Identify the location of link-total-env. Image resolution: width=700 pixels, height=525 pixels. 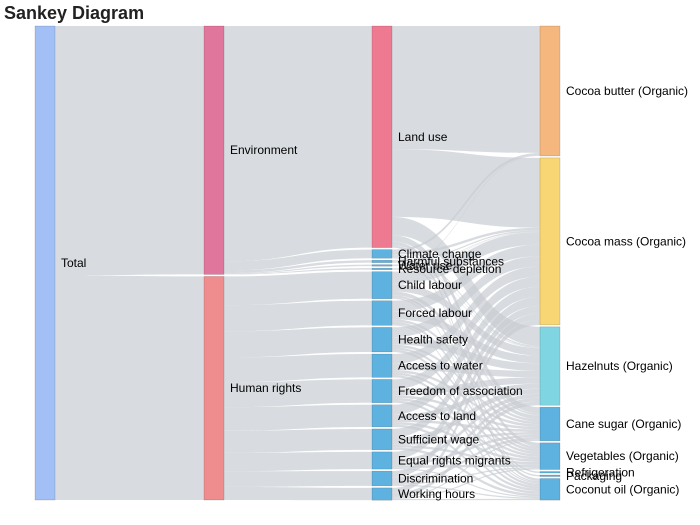
(129, 151).